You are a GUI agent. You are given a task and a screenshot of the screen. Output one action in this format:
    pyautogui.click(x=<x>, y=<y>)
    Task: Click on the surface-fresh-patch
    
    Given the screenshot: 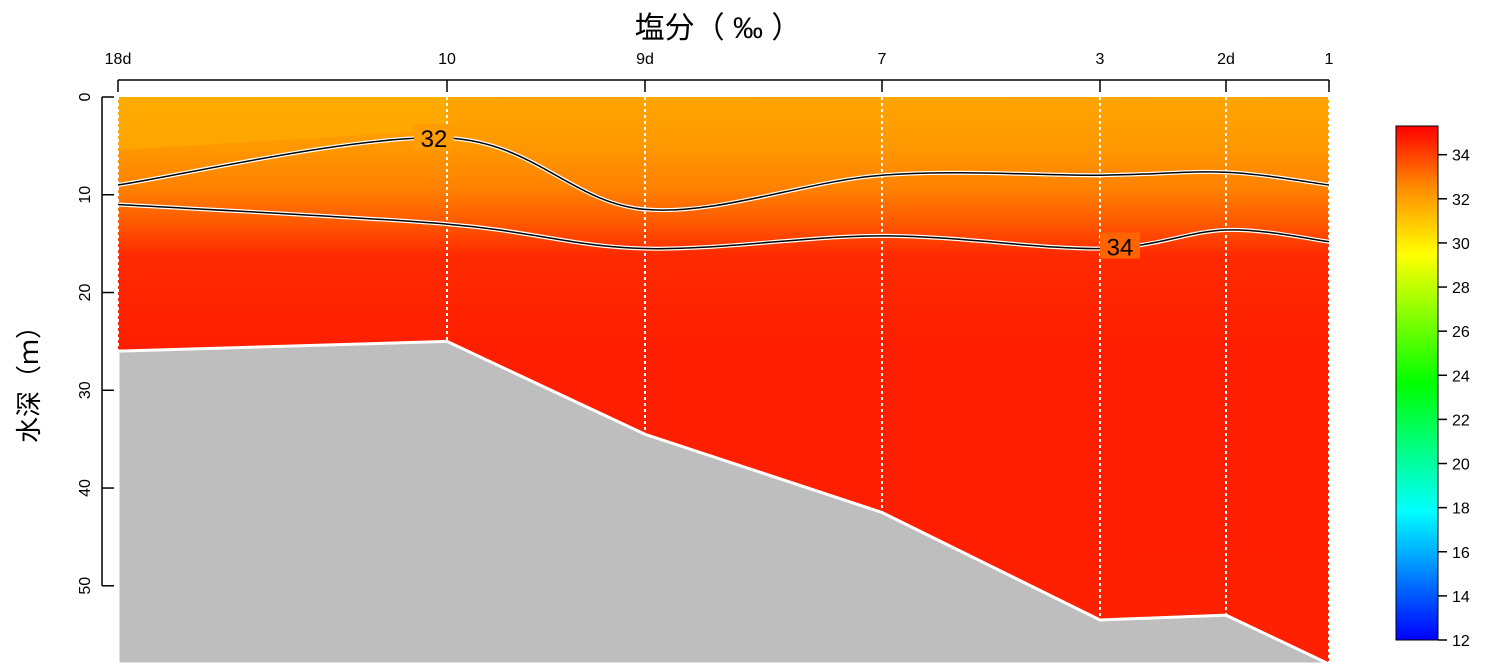 What is the action you would take?
    pyautogui.click(x=282, y=123)
    